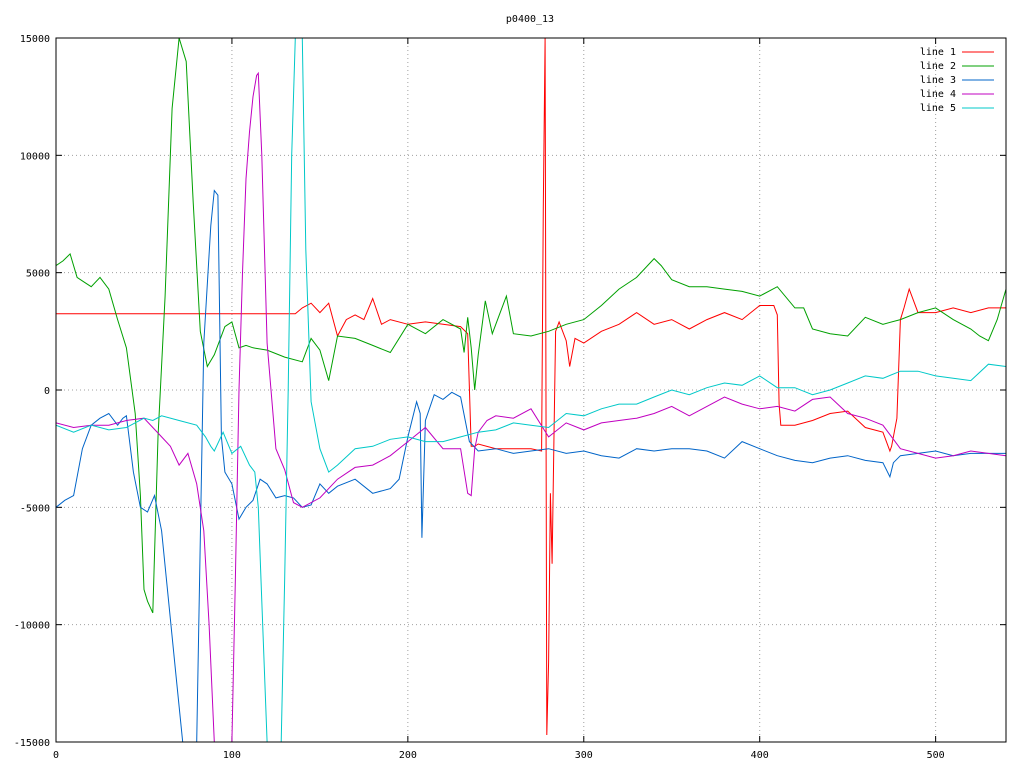 The height and width of the screenshot is (768, 1024). Describe the element at coordinates (938, 52) in the screenshot. I see `legend-label: line 1` at that location.